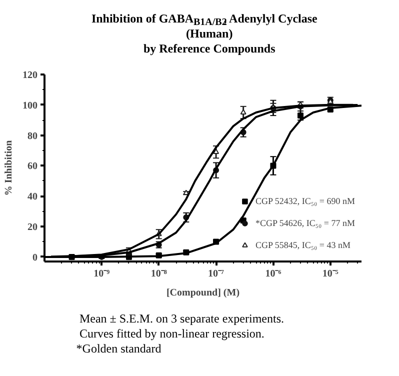 Image resolution: width=399 pixels, height=376 pixels. I want to click on y-tick-label: 120, so click(30, 75).